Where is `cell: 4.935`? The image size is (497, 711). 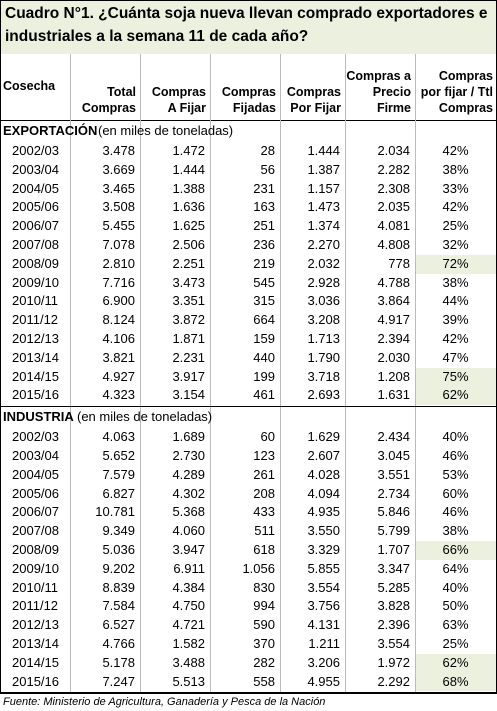 cell: 4.935 is located at coordinates (323, 512).